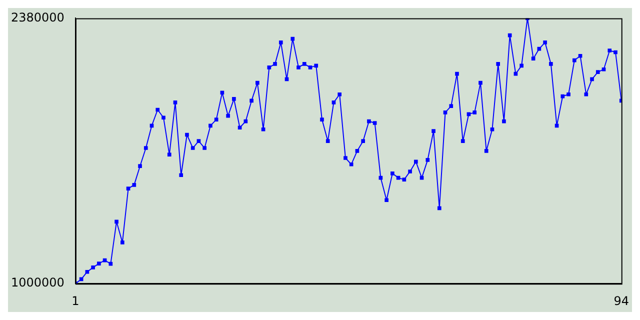  What do you see at coordinates (76, 301) in the screenshot?
I see `x-tick-label: 1` at bounding box center [76, 301].